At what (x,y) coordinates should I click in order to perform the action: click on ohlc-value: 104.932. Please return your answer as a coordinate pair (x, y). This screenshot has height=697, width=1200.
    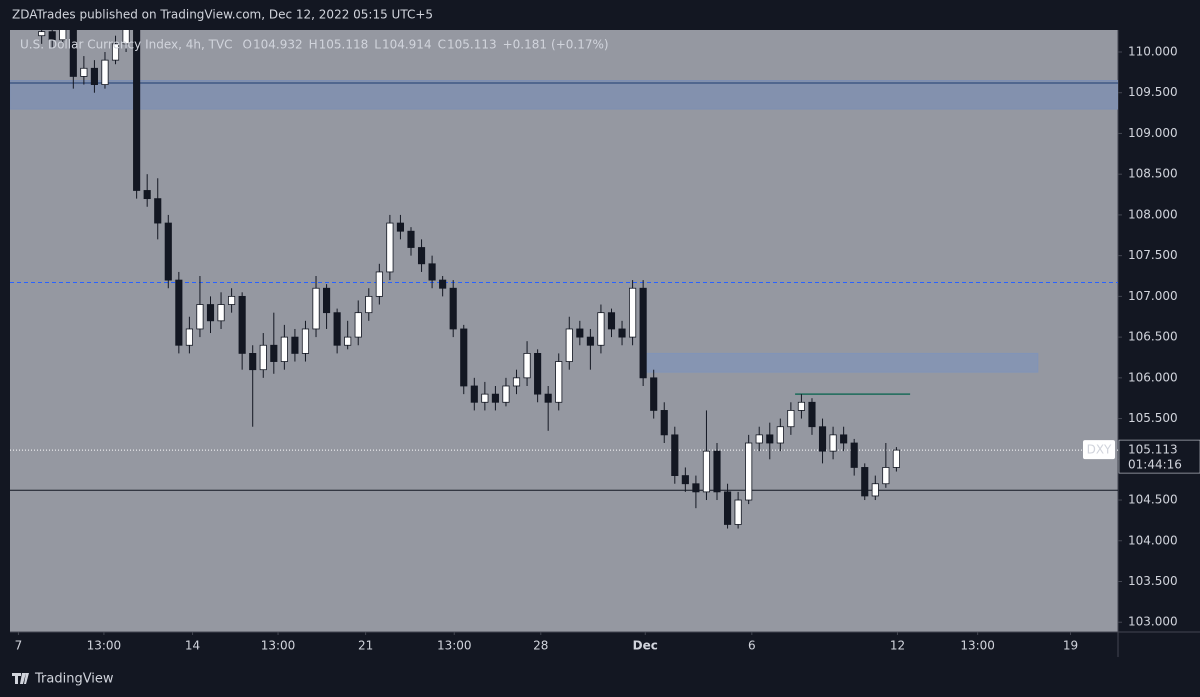
    Looking at the image, I should click on (278, 45).